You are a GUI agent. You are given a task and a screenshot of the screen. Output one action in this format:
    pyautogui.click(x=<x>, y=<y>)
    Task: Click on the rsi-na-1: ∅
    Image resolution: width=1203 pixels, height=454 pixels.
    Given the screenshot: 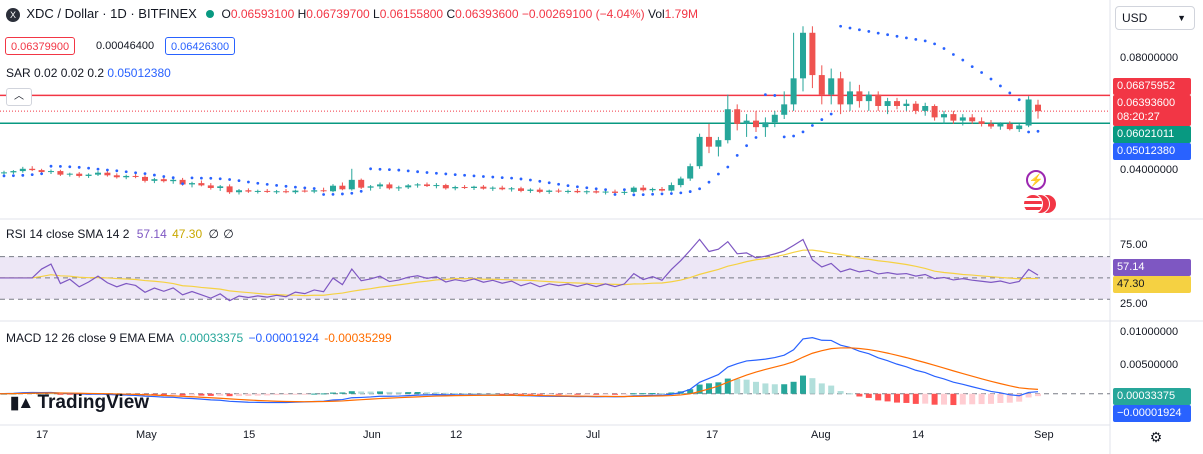 What is the action you would take?
    pyautogui.click(x=213, y=234)
    